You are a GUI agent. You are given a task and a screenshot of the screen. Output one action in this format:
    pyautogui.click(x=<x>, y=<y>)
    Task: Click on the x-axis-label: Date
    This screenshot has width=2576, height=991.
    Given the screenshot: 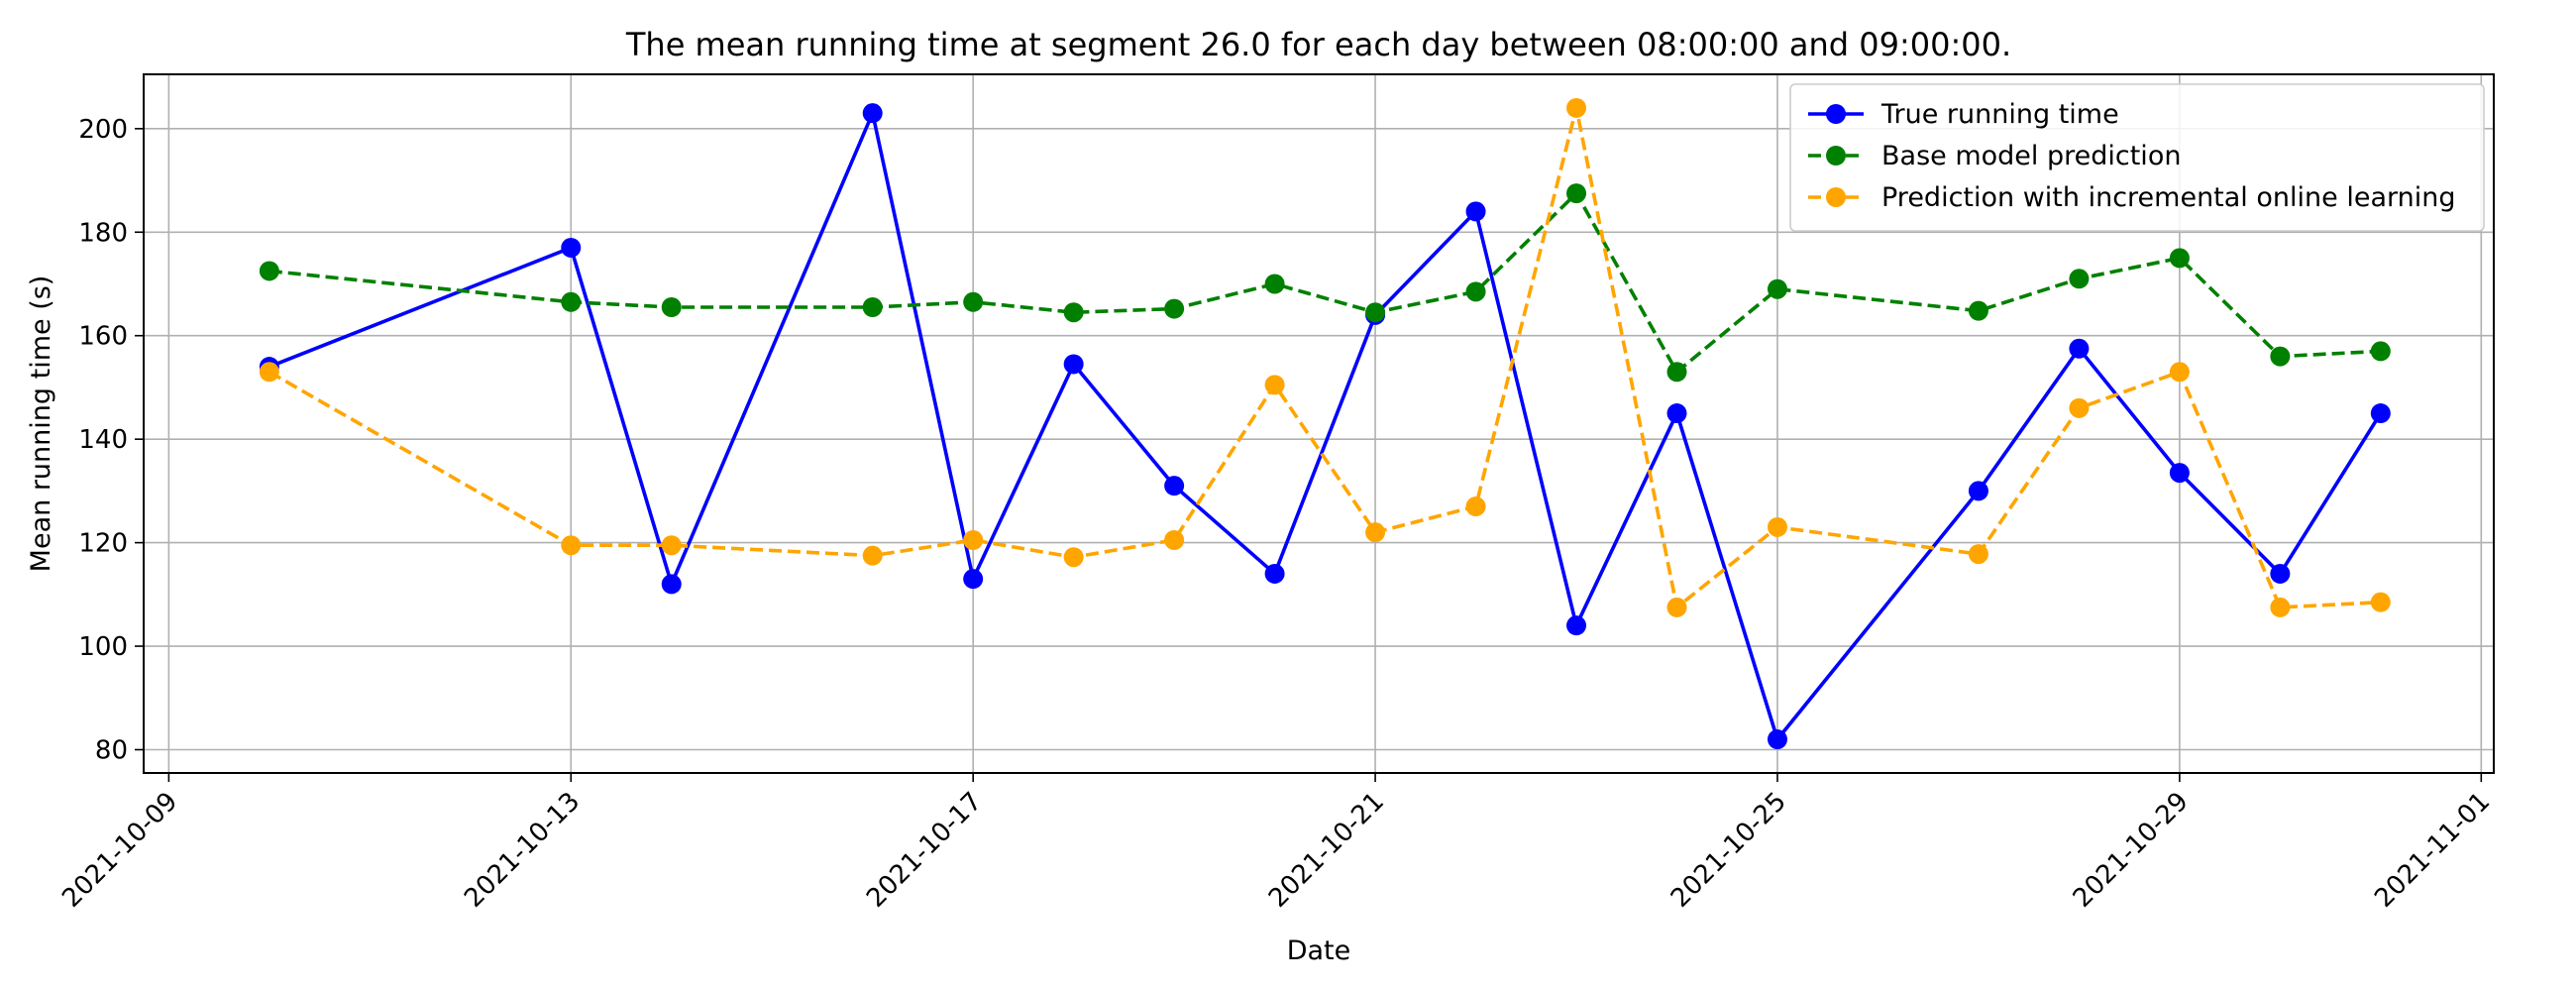 What is the action you would take?
    pyautogui.click(x=1319, y=951)
    